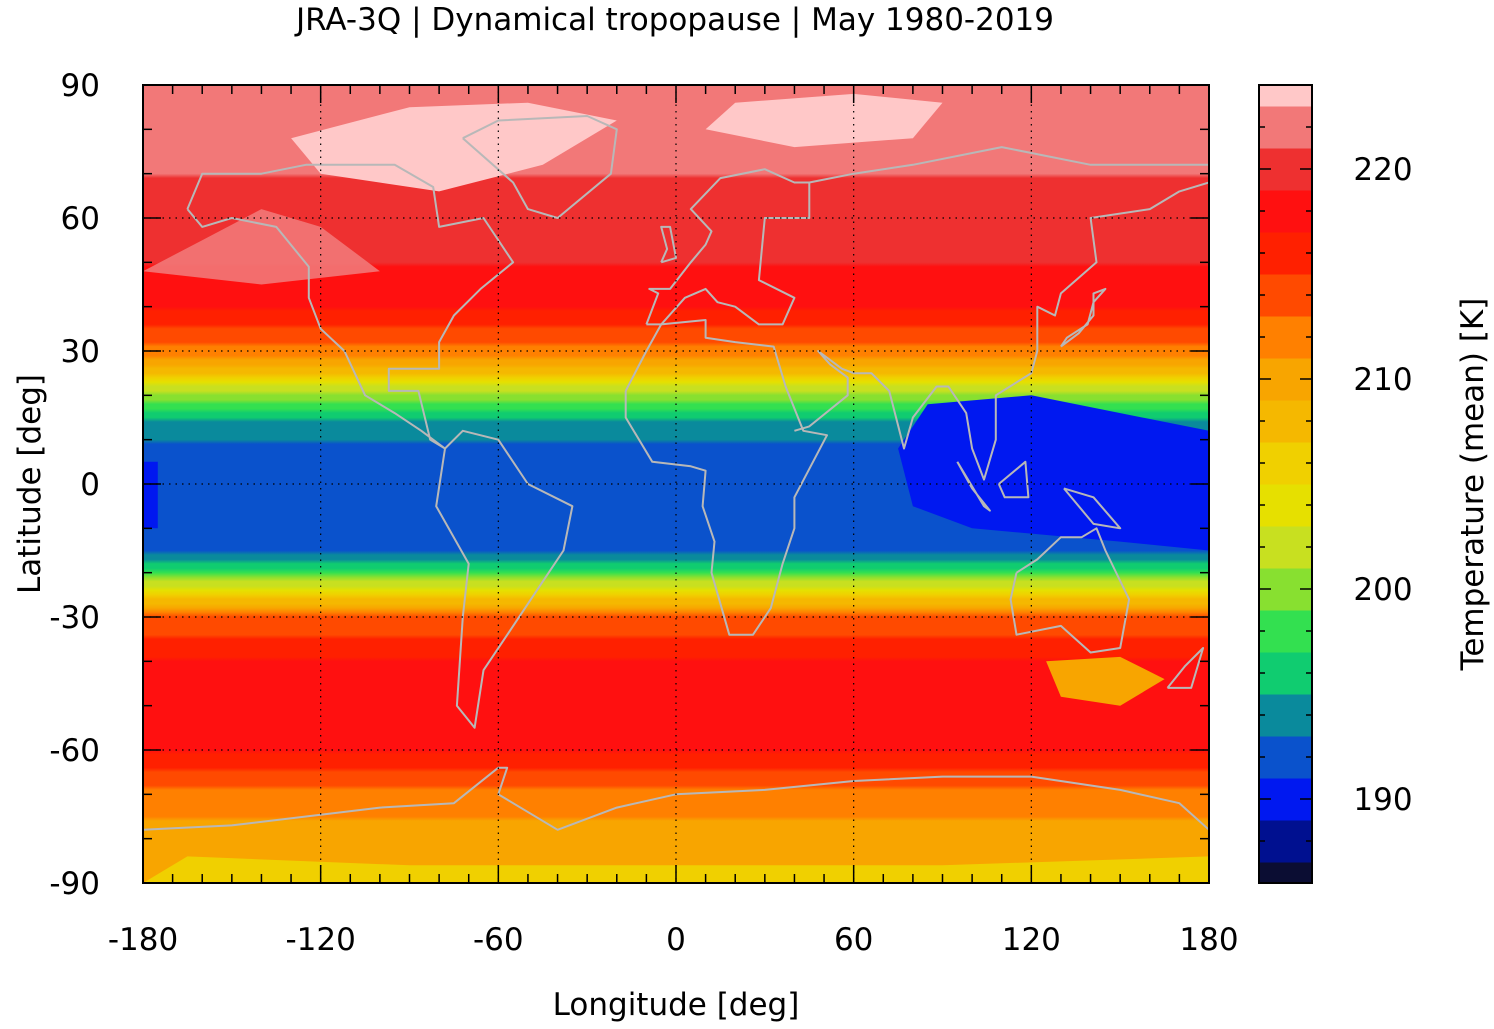  I want to click on x-tick-label: 180, so click(1208, 940).